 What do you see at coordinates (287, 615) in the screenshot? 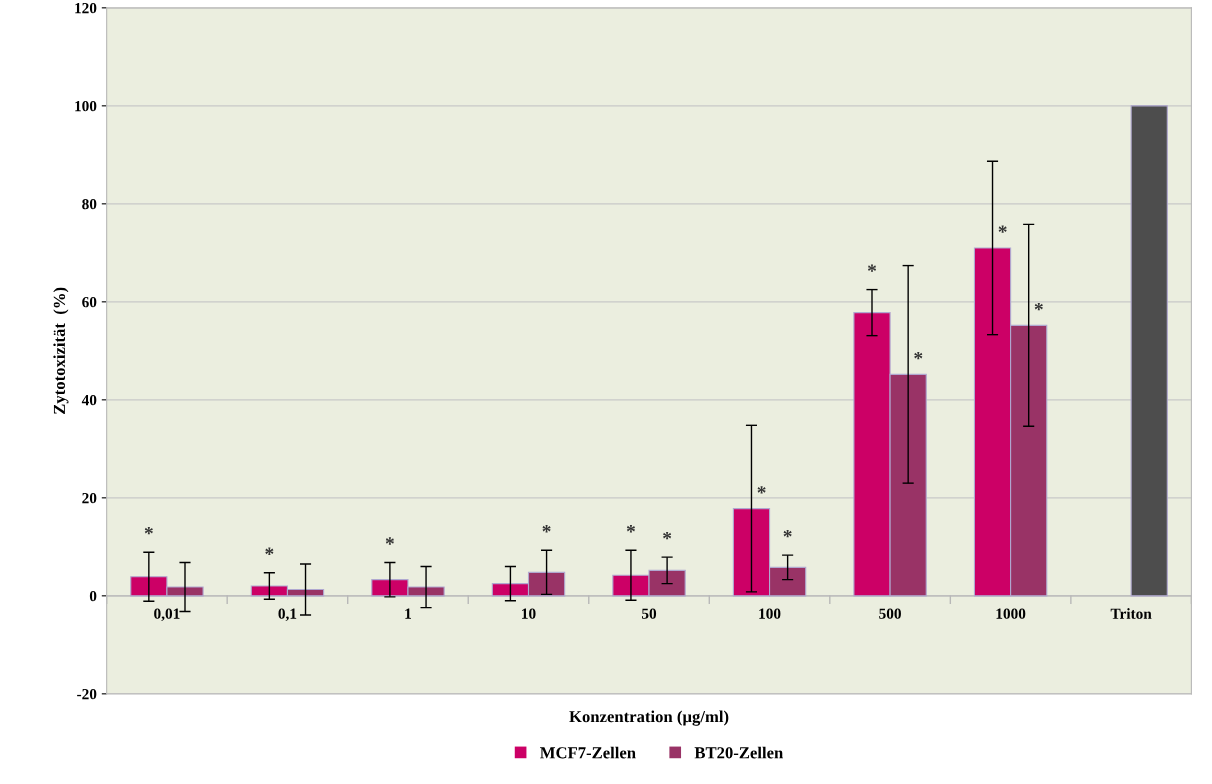
I see `x-tick-label: 0,1` at bounding box center [287, 615].